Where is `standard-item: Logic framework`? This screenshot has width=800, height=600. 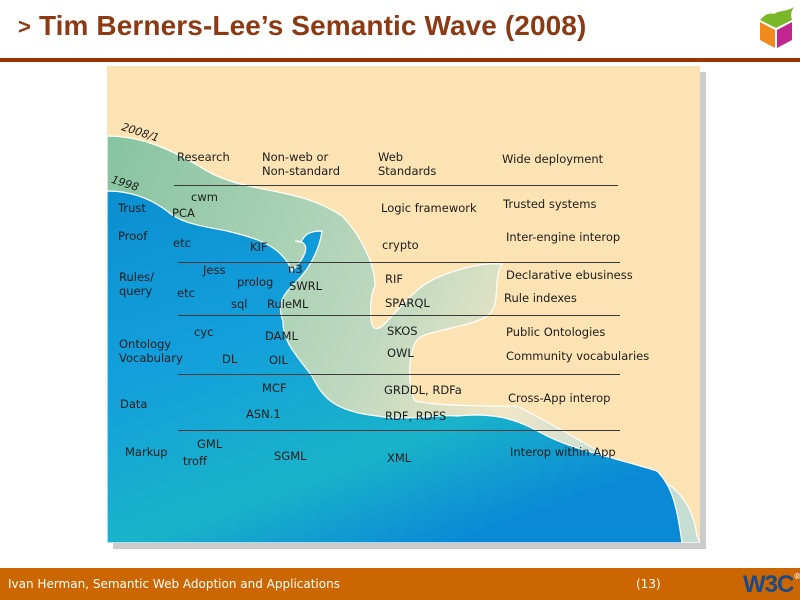 standard-item: Logic framework is located at coordinates (429, 208).